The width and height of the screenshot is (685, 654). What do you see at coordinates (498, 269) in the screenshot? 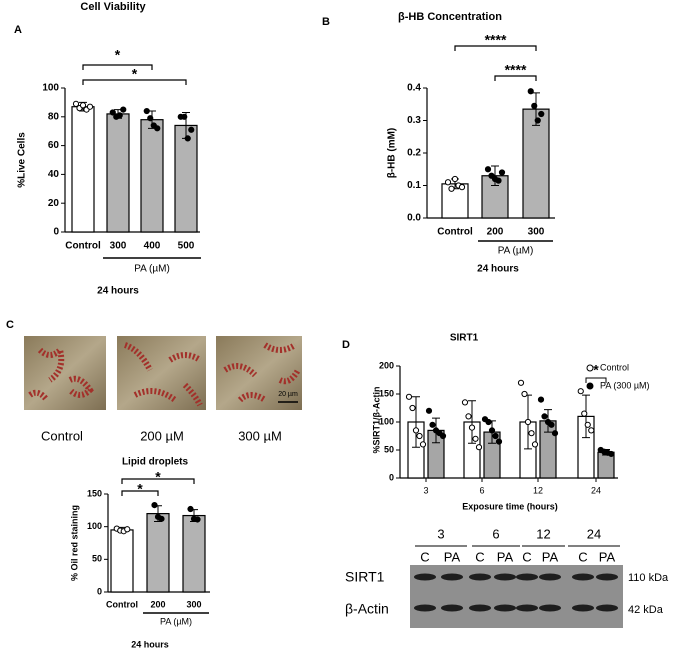
I see `footnote: 24 hours` at bounding box center [498, 269].